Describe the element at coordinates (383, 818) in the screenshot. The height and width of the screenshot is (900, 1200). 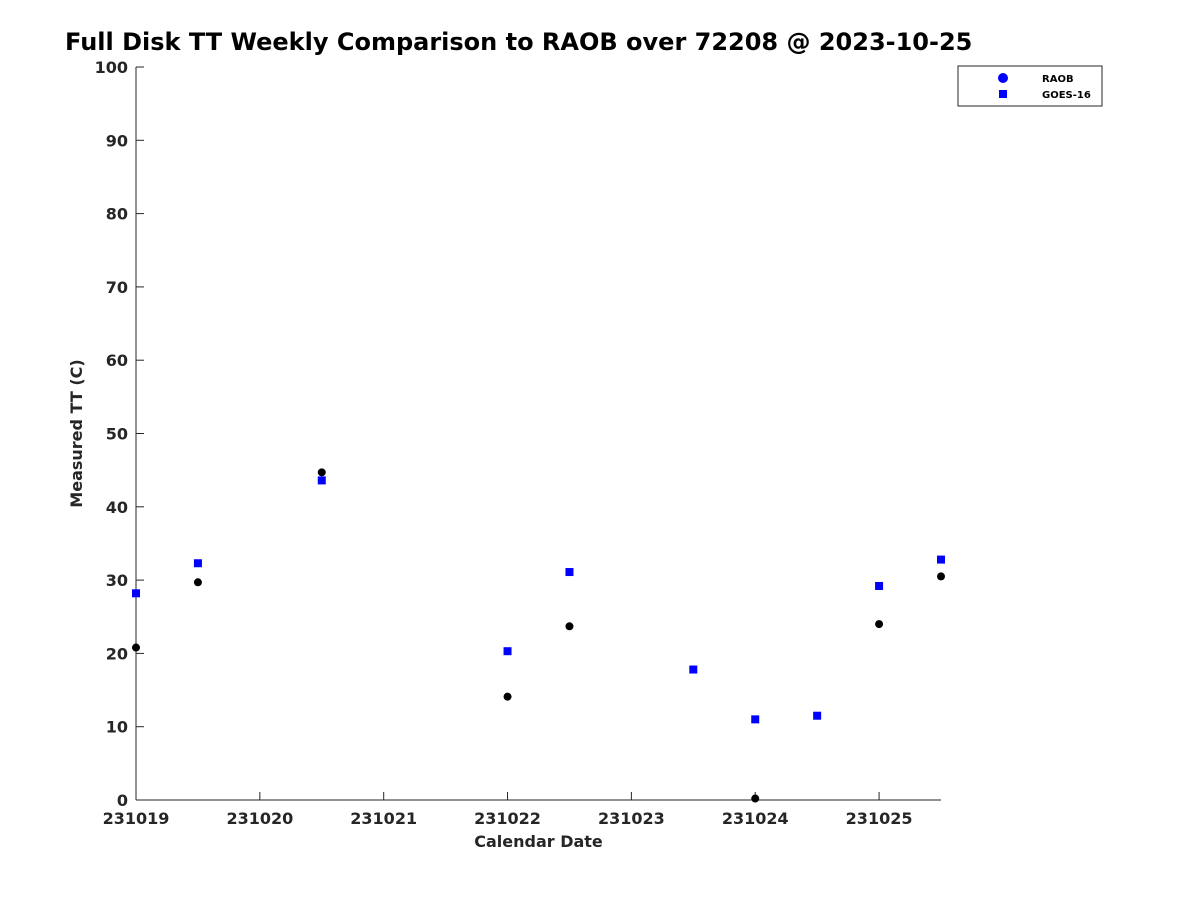
I see `x-tick-label: 231021` at that location.